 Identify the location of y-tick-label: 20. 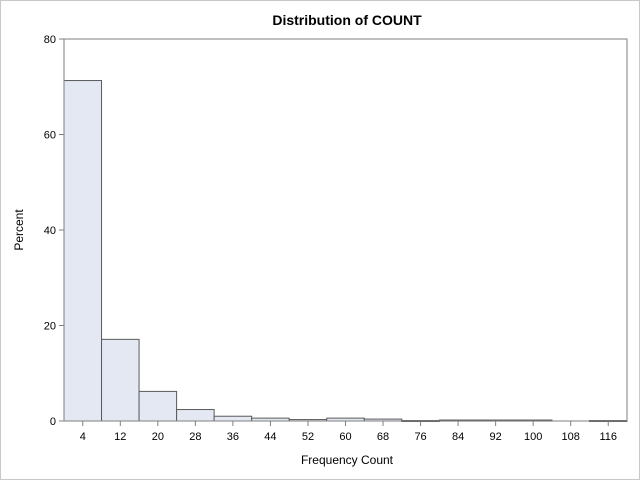
(50, 327).